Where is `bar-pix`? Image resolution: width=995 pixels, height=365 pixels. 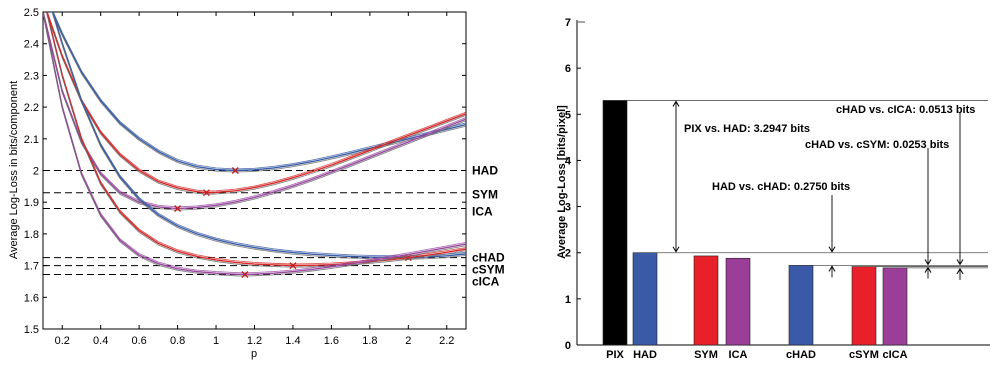
bar-pix is located at coordinates (615, 223).